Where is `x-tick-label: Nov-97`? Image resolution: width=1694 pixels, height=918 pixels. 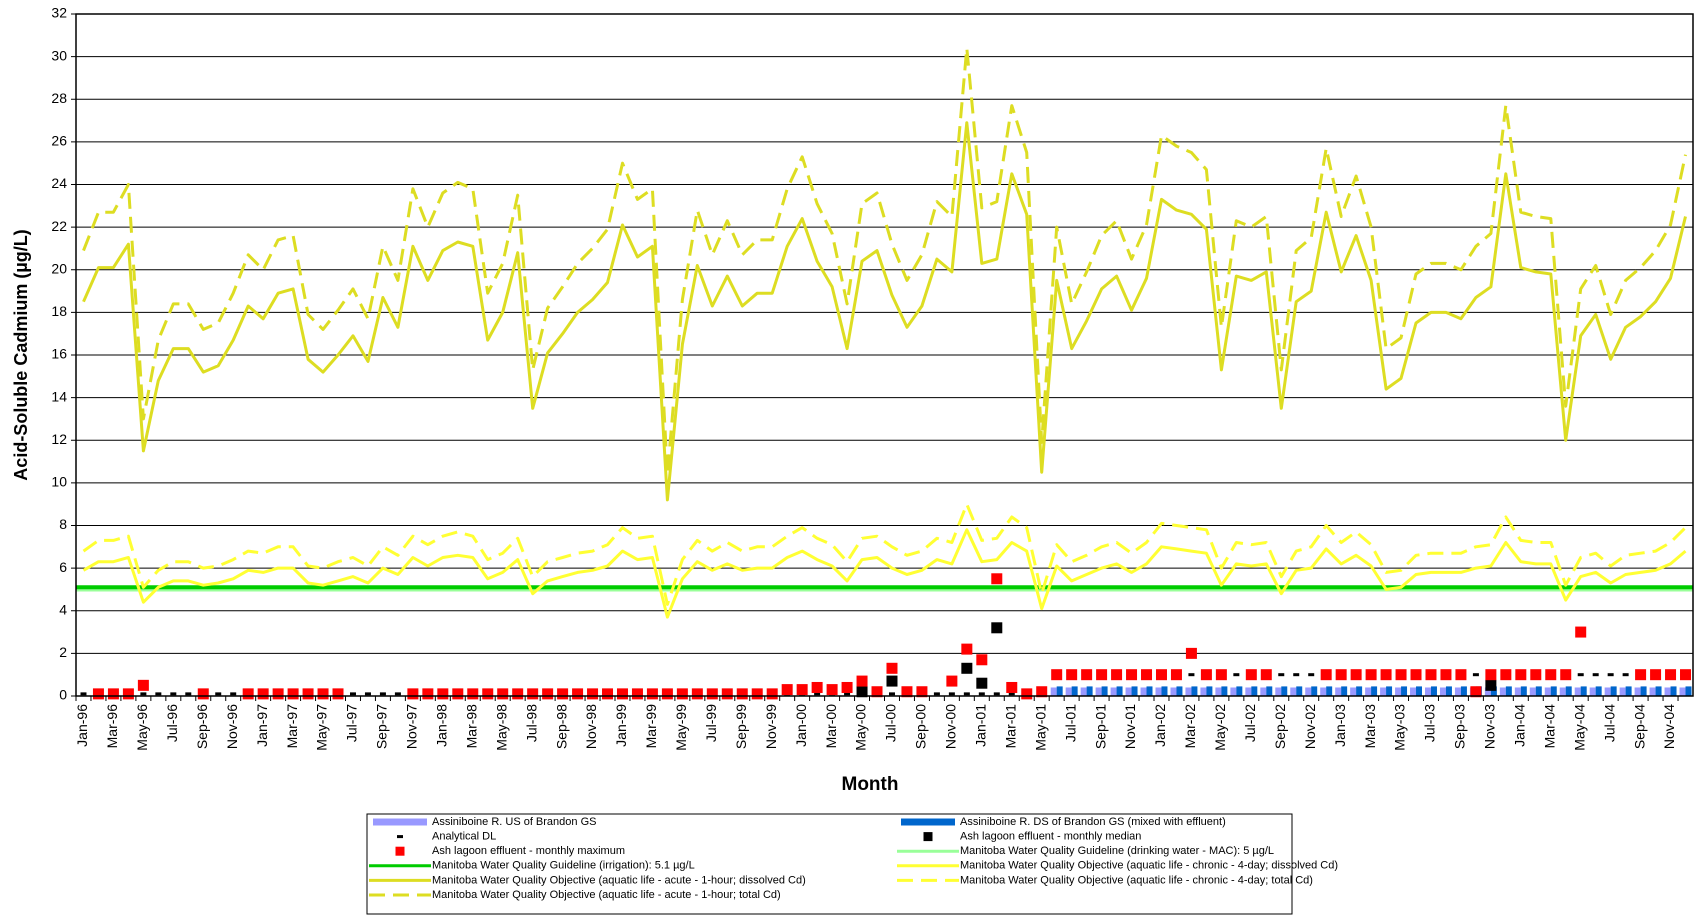 x-tick-label: Nov-97 is located at coordinates (412, 726).